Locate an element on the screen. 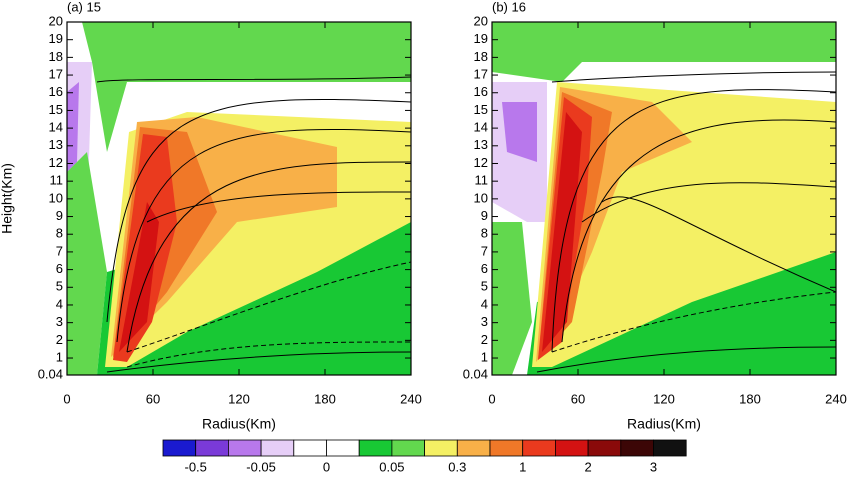 This screenshot has width=855, height=479. colorbar-label: 0.05 is located at coordinates (391, 466).